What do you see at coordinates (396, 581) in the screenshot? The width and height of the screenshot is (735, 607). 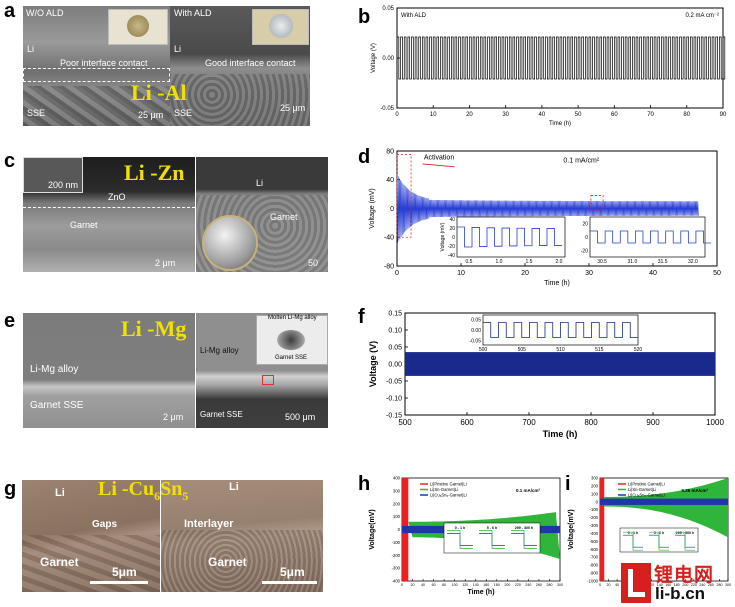 I see `y-tick-label: -400` at bounding box center [396, 581].